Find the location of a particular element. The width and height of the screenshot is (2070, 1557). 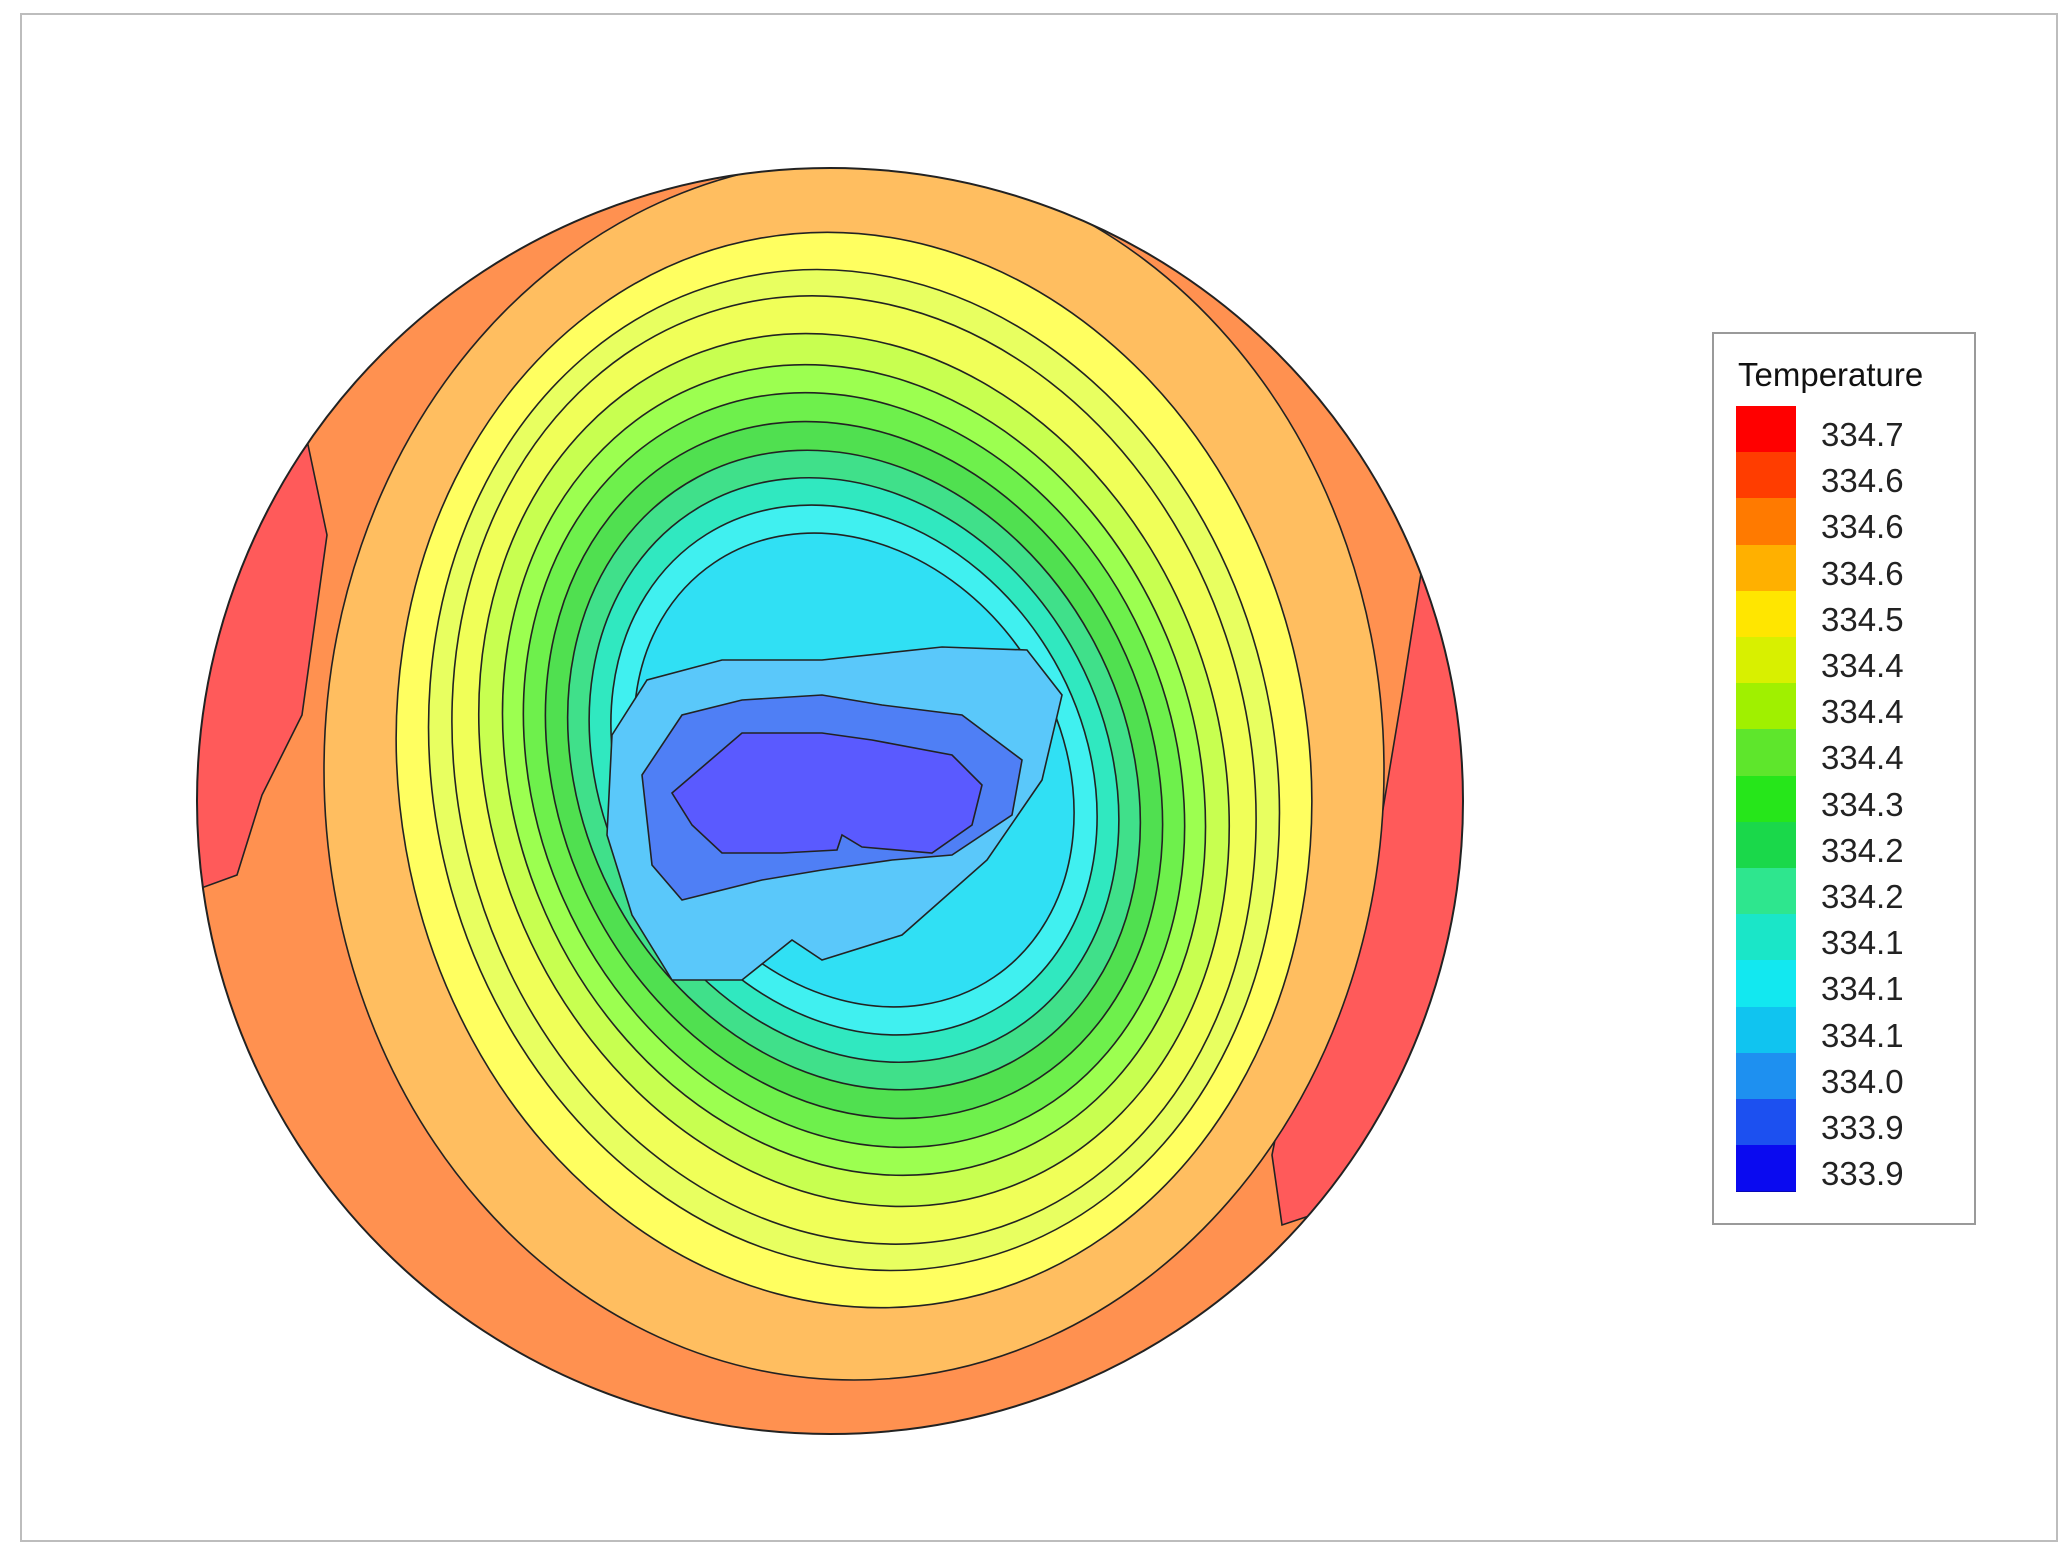

colorbar-title: Temperature is located at coordinates (1831, 374).